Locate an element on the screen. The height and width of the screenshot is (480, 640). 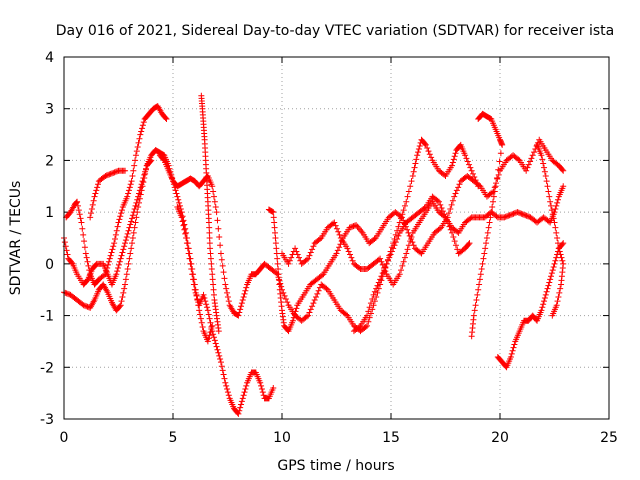
series-prn-j is located at coordinates (458, 259).